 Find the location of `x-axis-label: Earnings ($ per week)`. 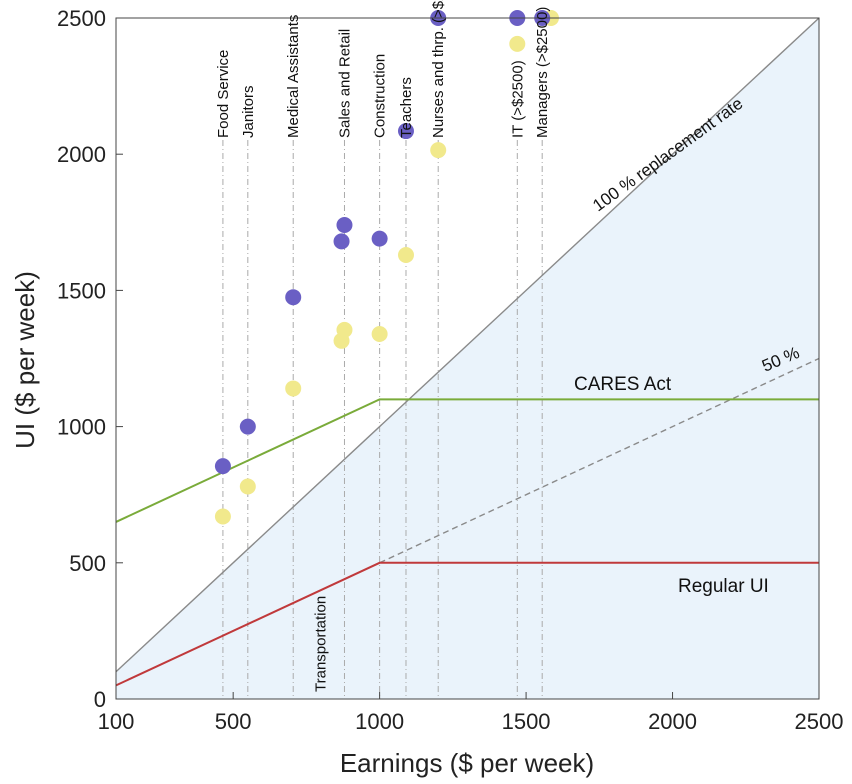

x-axis-label: Earnings ($ per week) is located at coordinates (467, 763).